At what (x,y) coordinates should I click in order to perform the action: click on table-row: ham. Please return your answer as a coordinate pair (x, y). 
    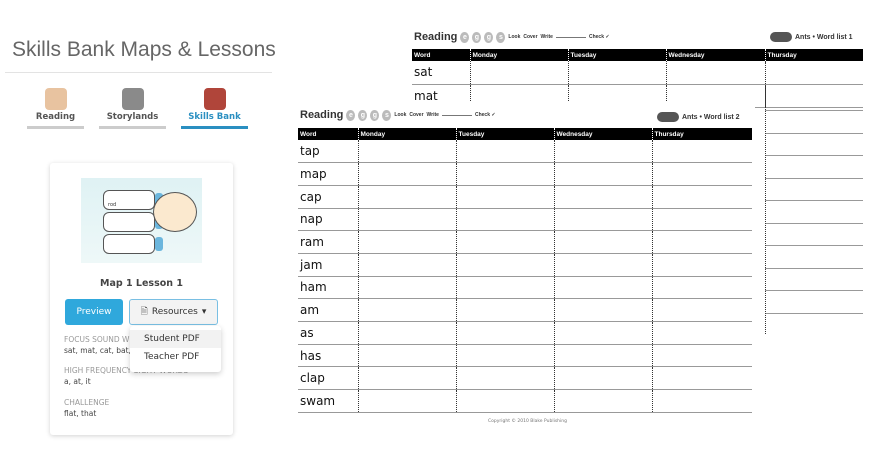
    Looking at the image, I should click on (525, 288).